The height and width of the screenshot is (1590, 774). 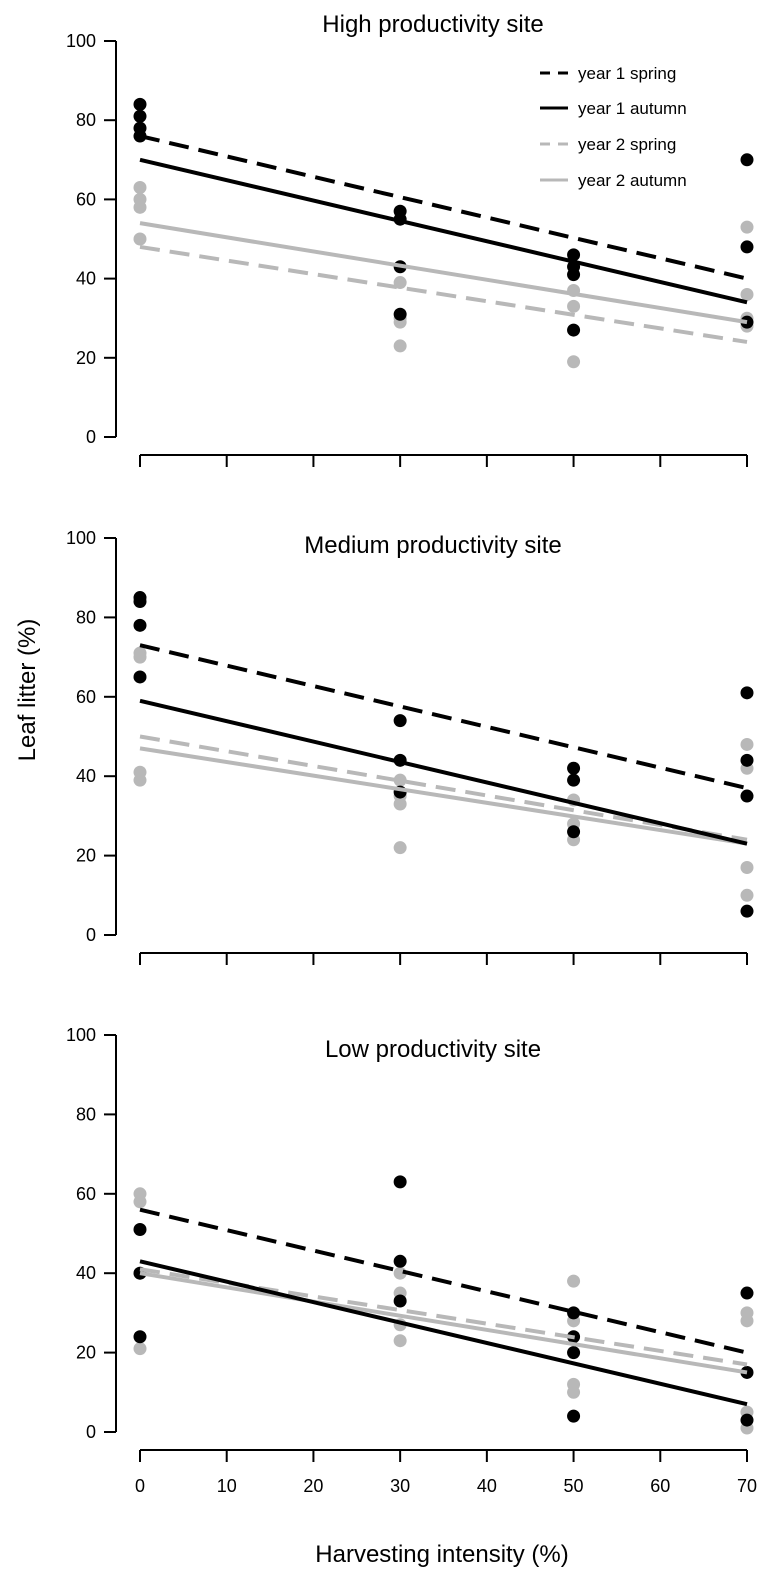 I want to click on x-tick-label: 60, so click(x=660, y=1486).